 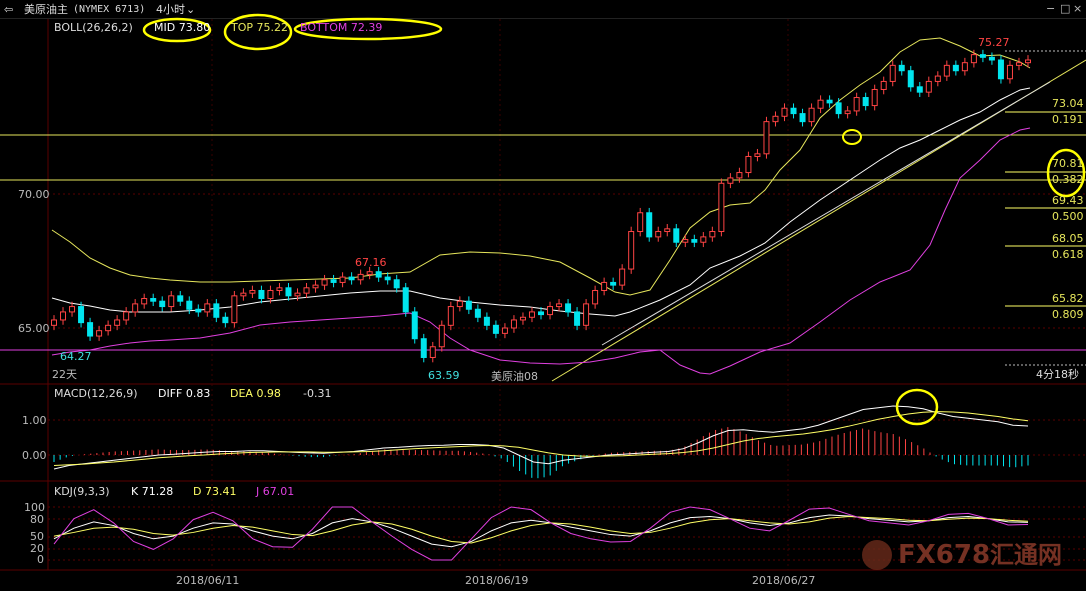 What do you see at coordinates (1068, 298) in the screenshot?
I see `fib-price-4: 65.82` at bounding box center [1068, 298].